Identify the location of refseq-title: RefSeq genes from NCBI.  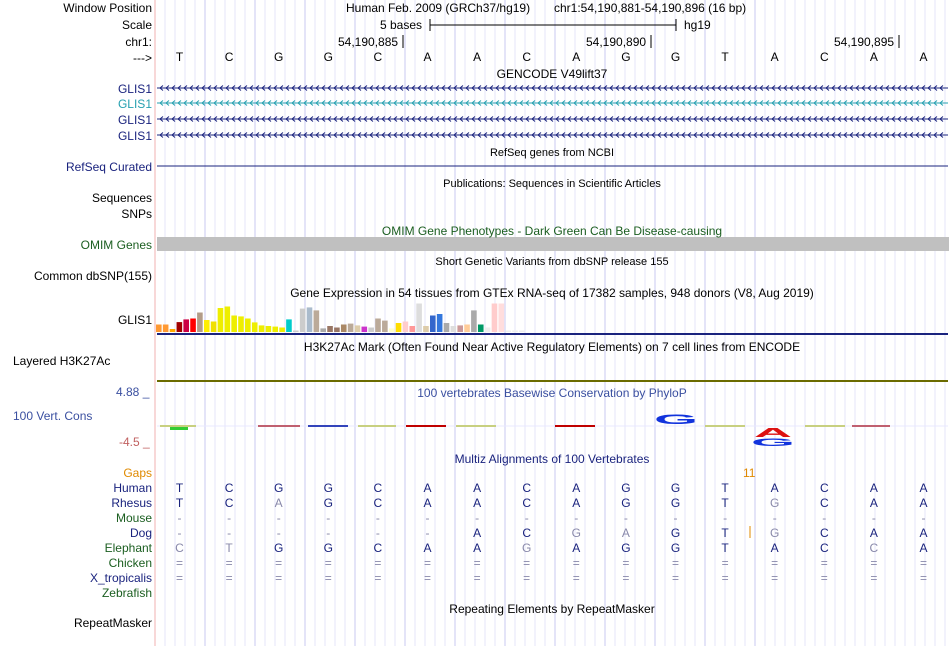
(552, 153).